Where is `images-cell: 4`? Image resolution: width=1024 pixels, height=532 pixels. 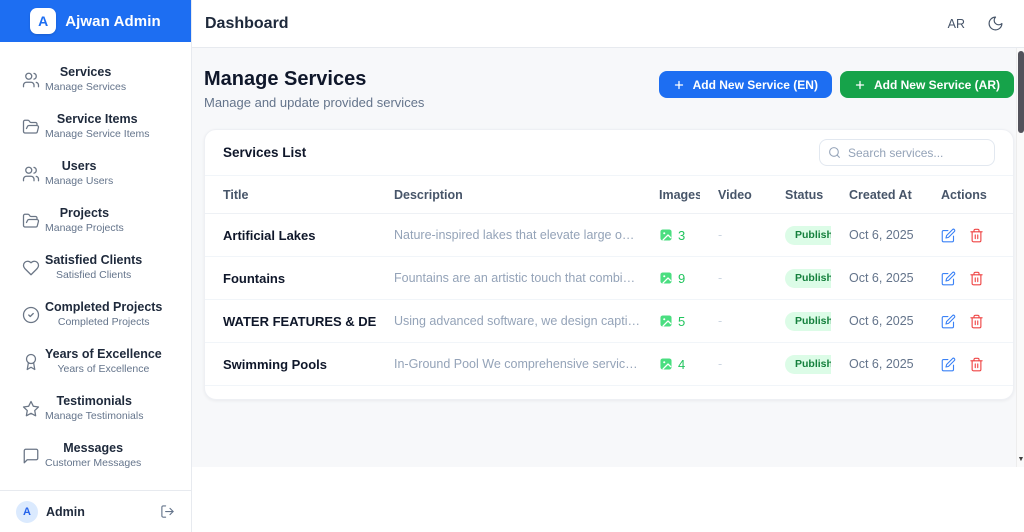
images-cell: 4 is located at coordinates (670, 364).